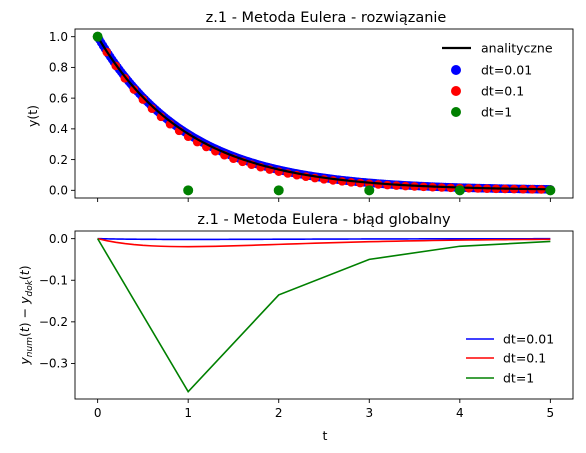 This screenshot has width=586, height=453. I want to click on legend-dt01-swatch, so click(456, 91).